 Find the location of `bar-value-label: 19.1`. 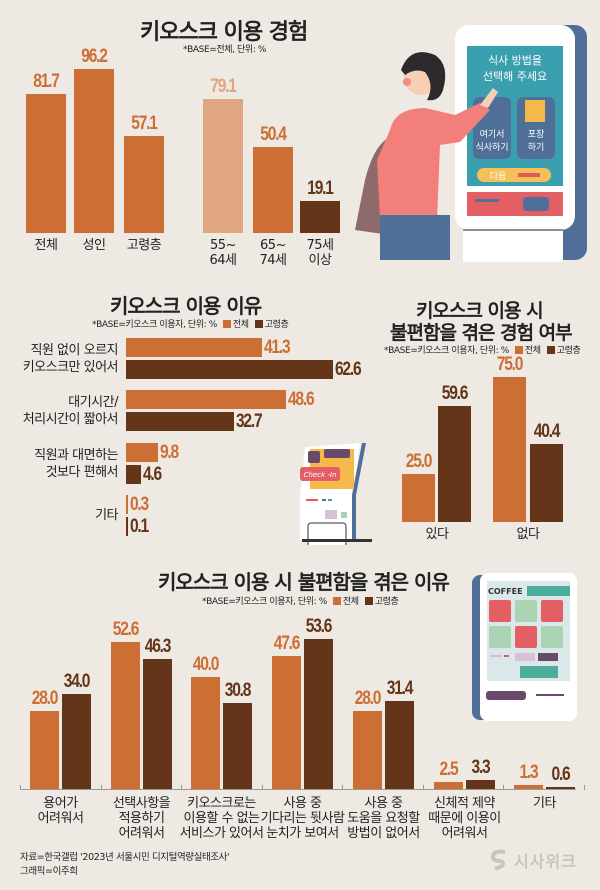

bar-value-label: 19.1 is located at coordinates (320, 188).